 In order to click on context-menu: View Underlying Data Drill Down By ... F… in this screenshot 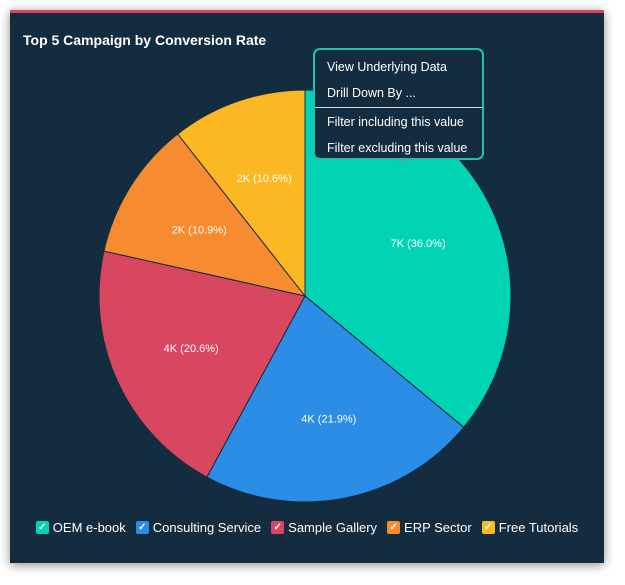, I will do `click(398, 107)`.